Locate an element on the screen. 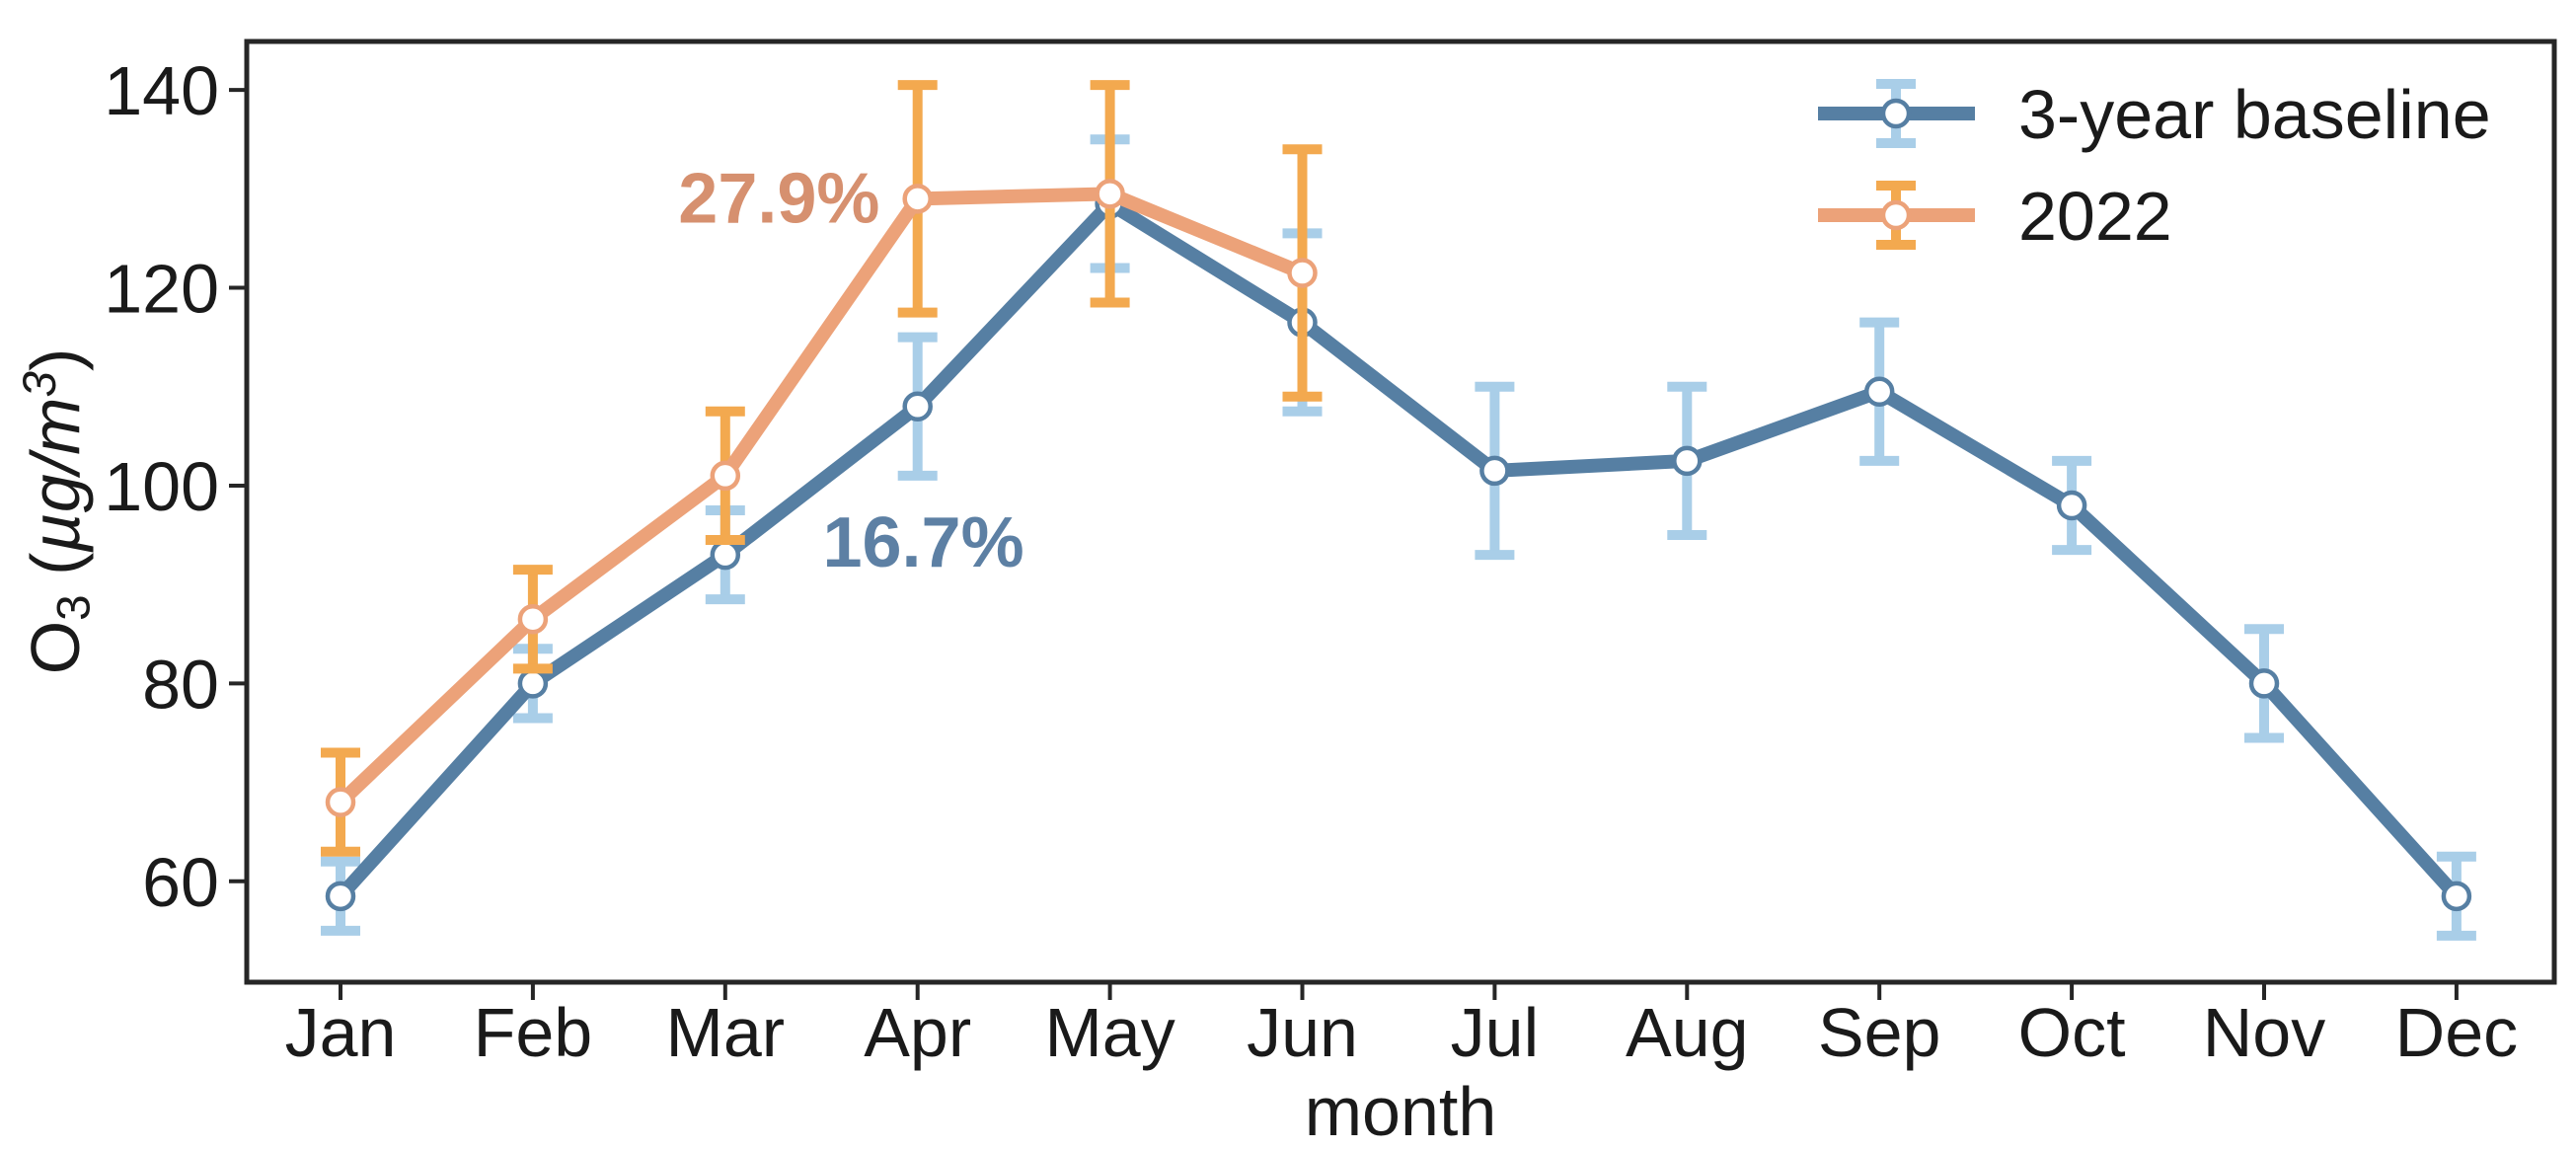 This screenshot has height=1150, width=2576. x-tick-label: Dec is located at coordinates (2456, 1032).